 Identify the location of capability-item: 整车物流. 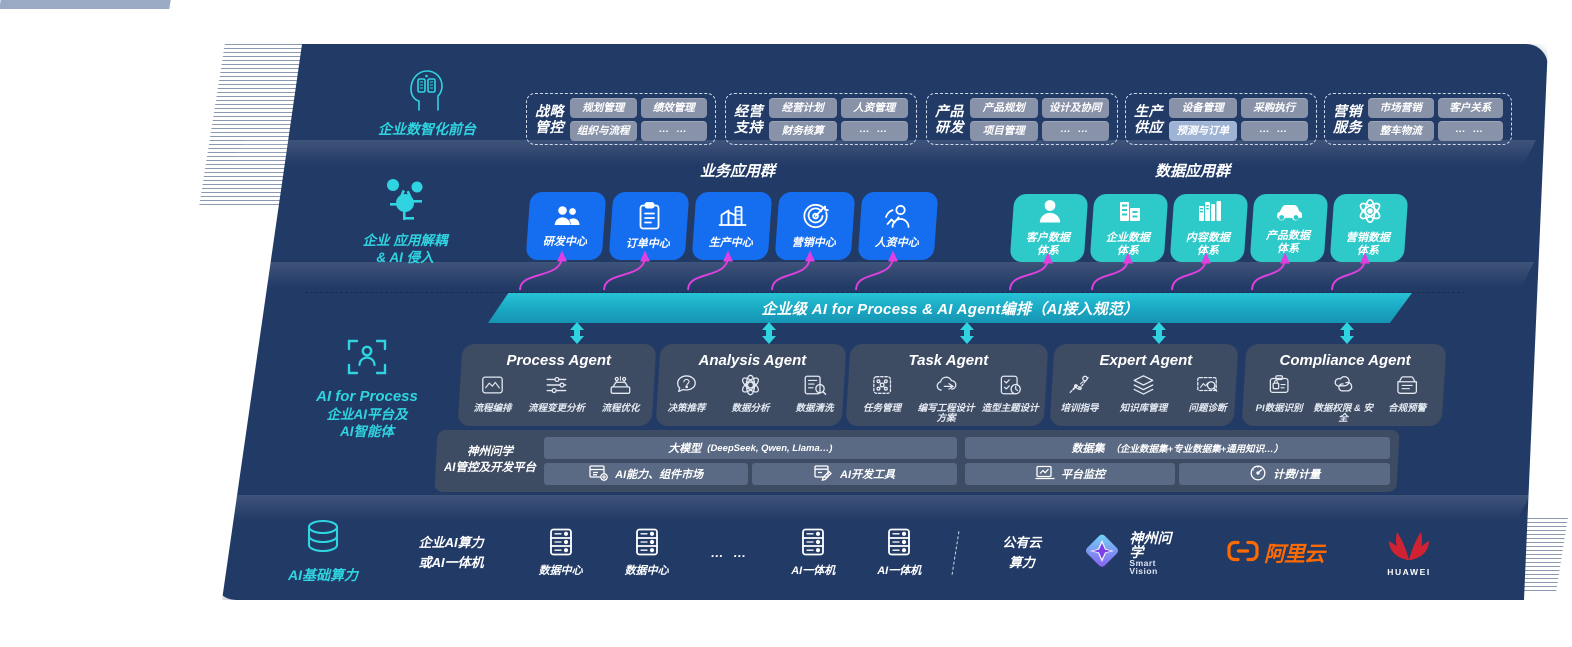
(1401, 130).